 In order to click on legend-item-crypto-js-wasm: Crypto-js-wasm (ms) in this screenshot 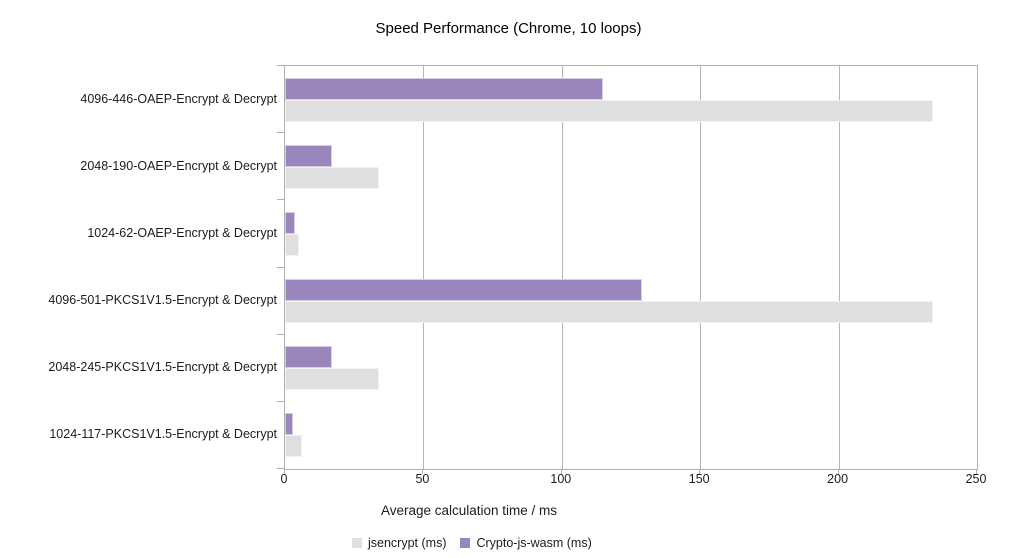, I will do `click(526, 543)`.